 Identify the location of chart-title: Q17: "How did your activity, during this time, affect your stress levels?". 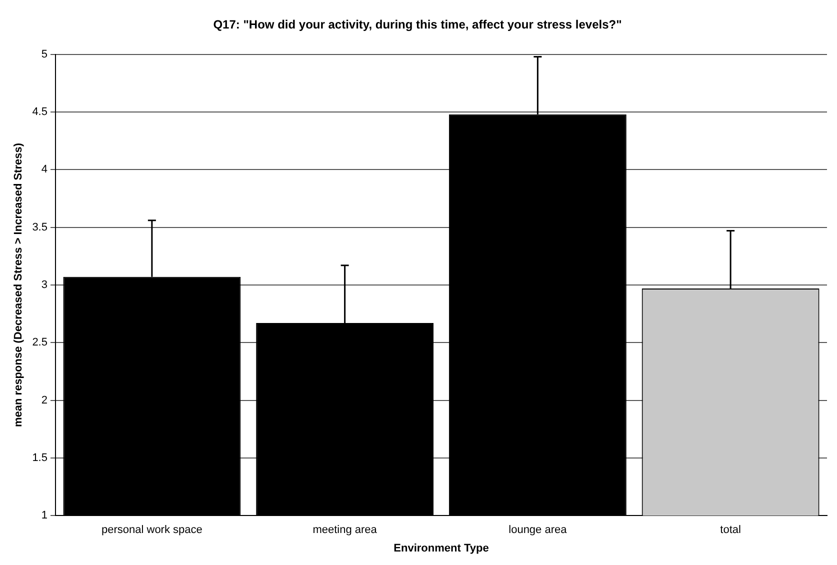
(417, 25).